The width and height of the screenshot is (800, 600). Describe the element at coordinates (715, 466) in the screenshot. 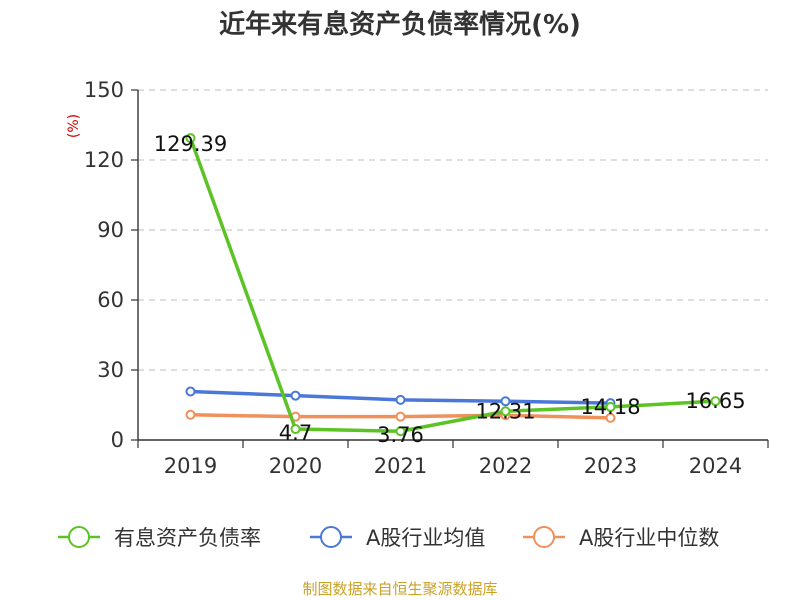

I see `x-tick-label: 2024` at that location.